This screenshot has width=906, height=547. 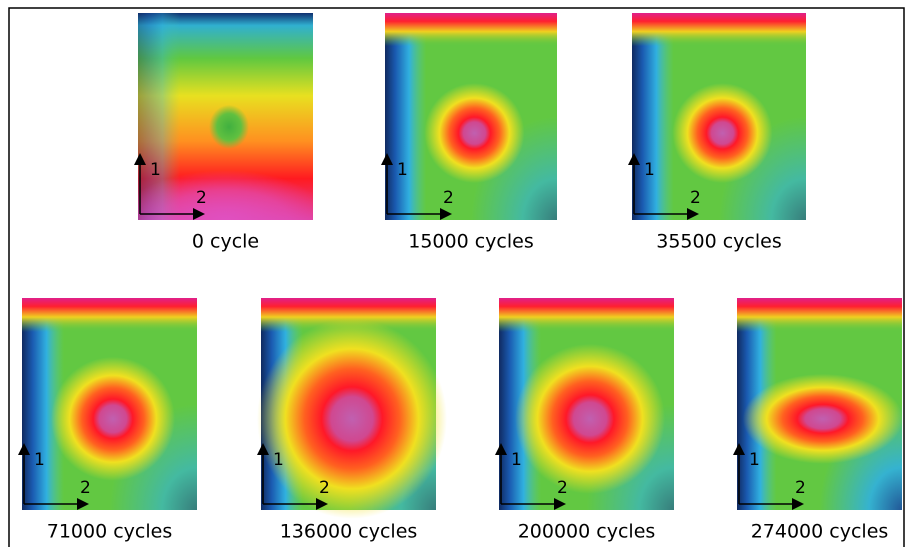 What do you see at coordinates (820, 532) in the screenshot?
I see `caption: 274000 cycles` at bounding box center [820, 532].